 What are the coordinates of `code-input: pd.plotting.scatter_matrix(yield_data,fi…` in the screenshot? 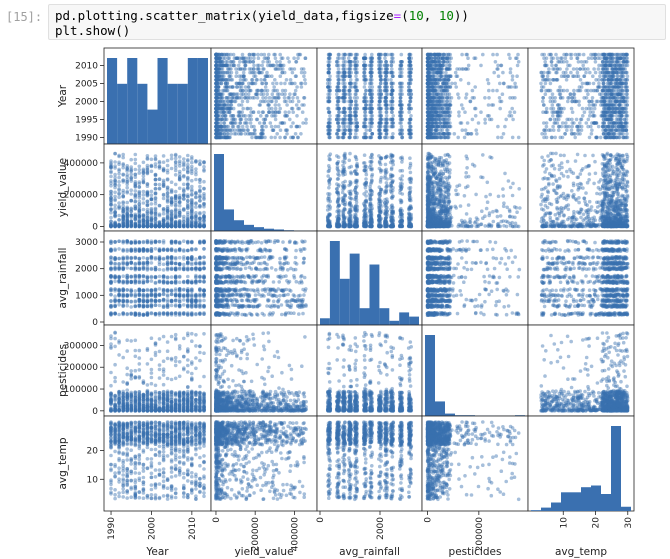 It's located at (357, 22).